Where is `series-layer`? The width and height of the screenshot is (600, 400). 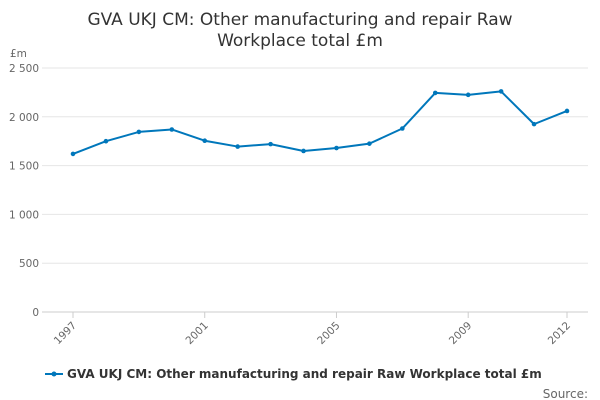 series-layer is located at coordinates (320, 123).